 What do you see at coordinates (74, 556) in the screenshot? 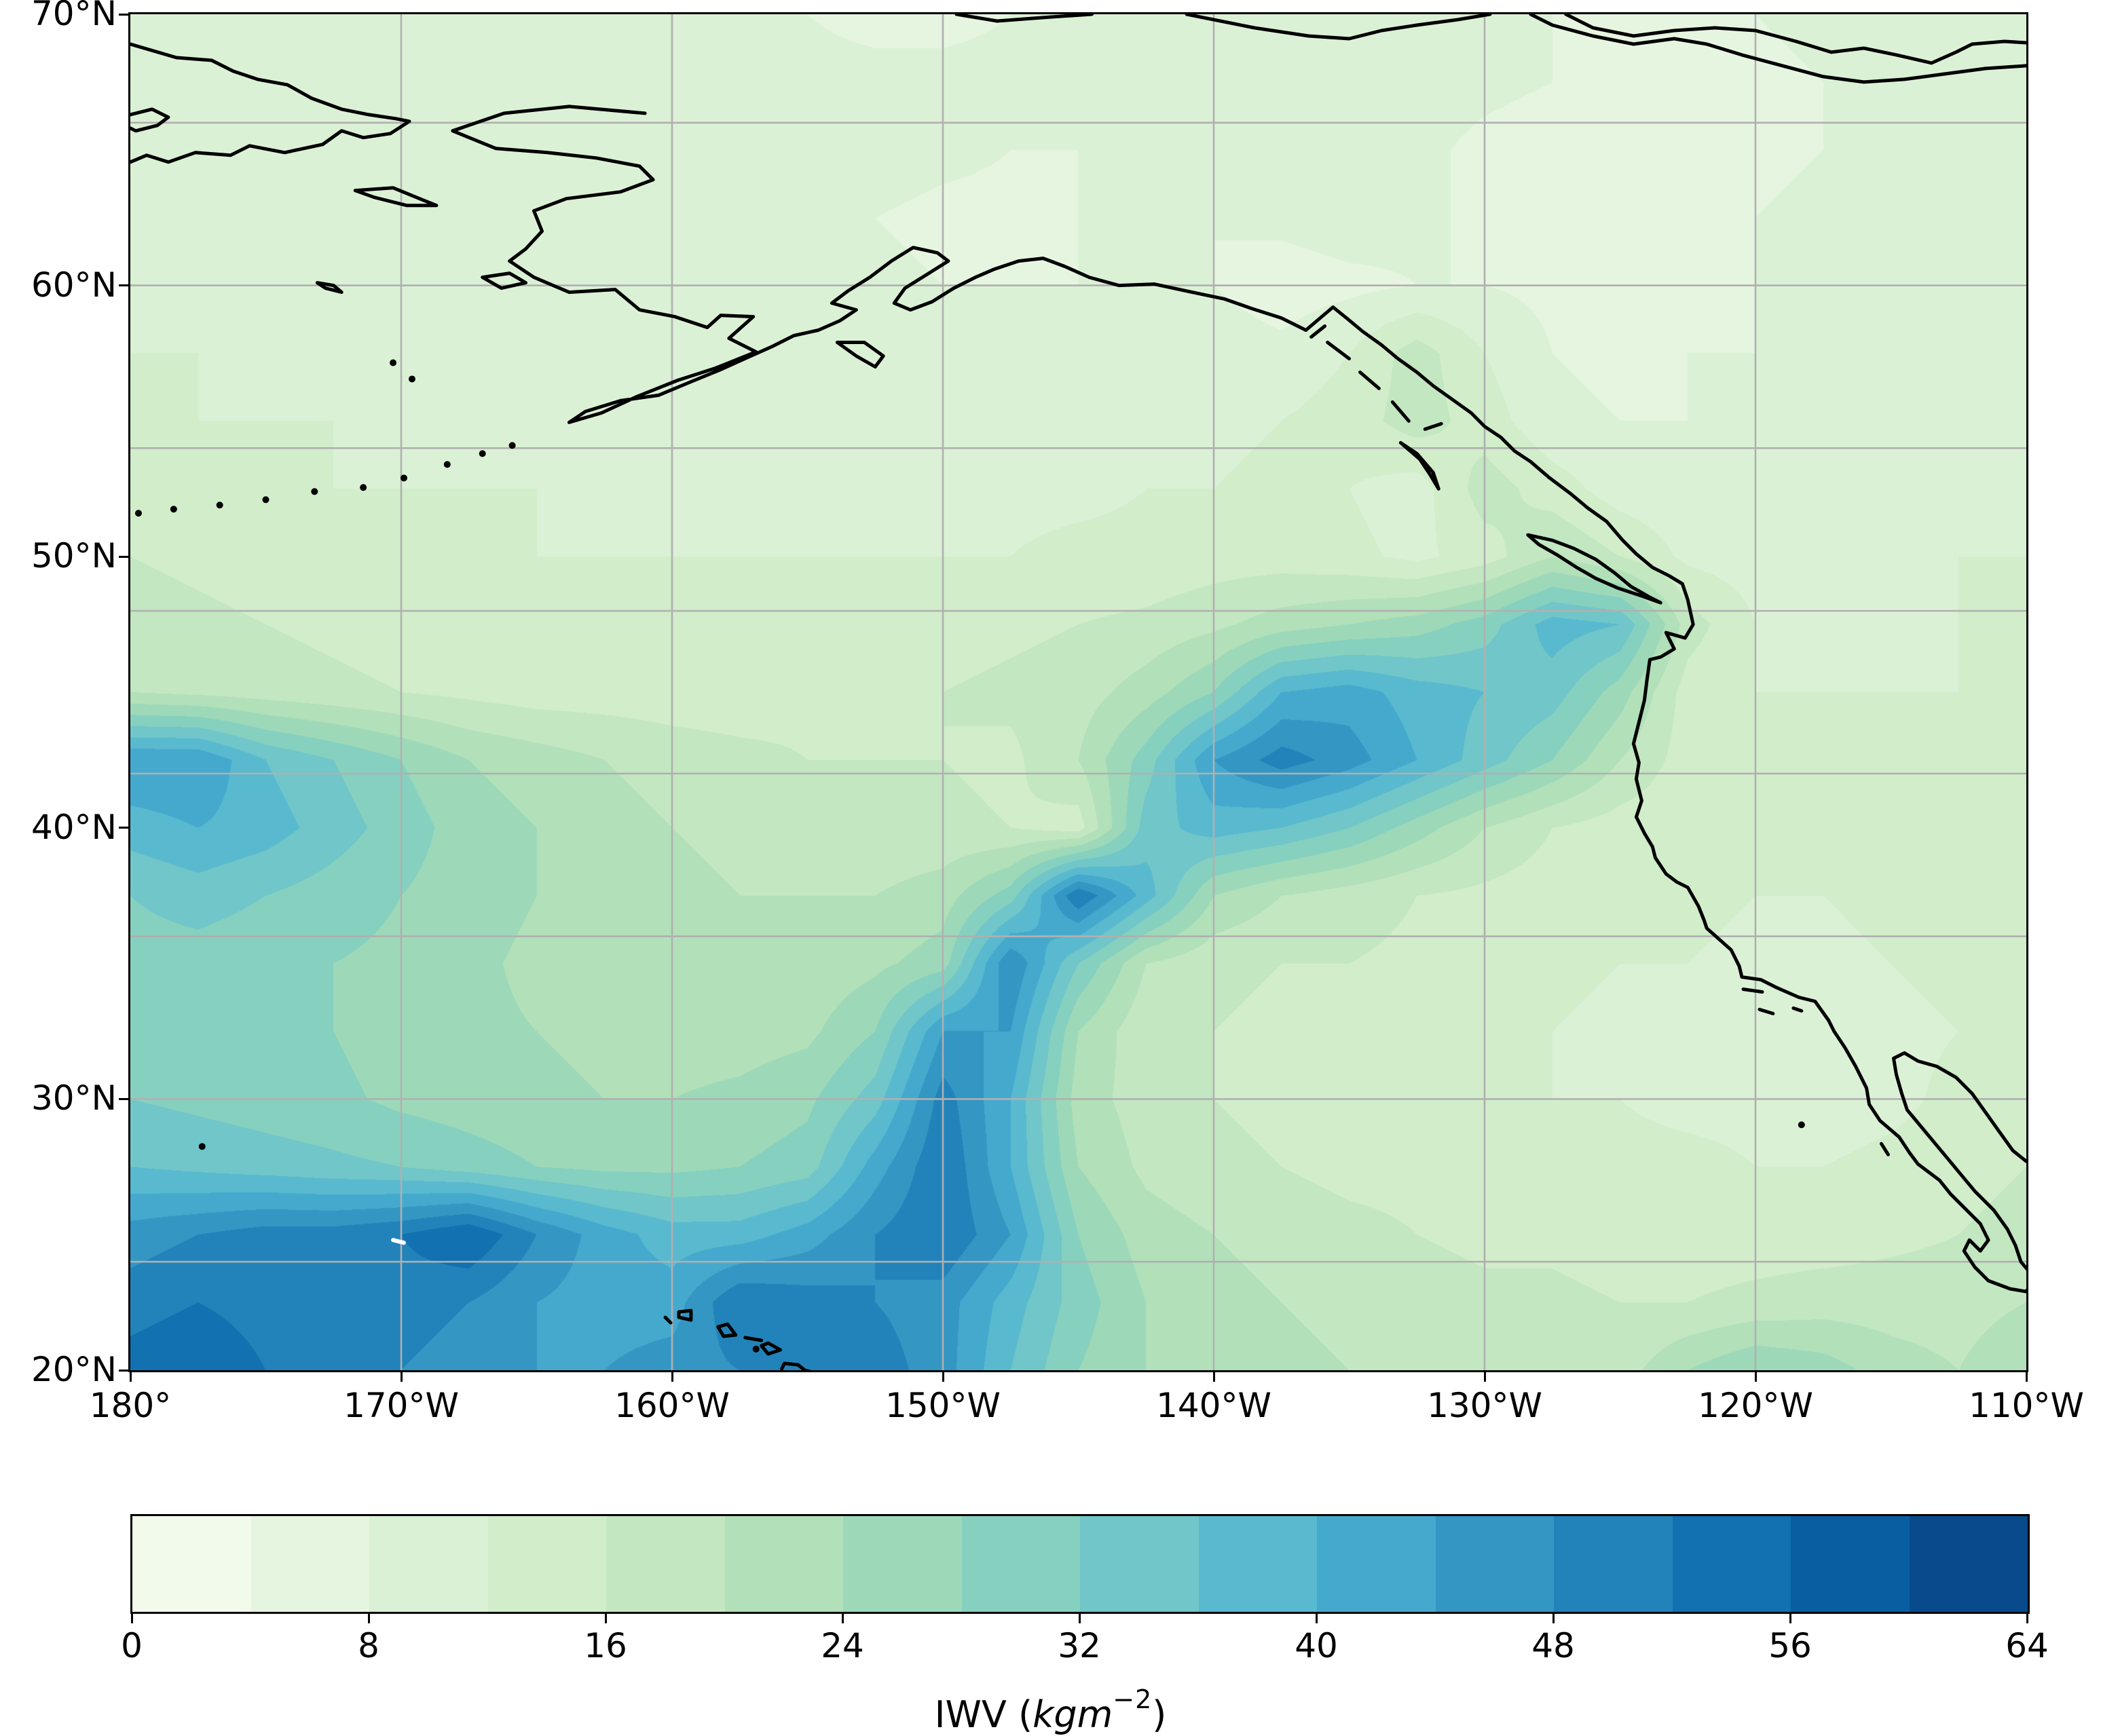
I see `y-tick-label: 50°N` at bounding box center [74, 556].